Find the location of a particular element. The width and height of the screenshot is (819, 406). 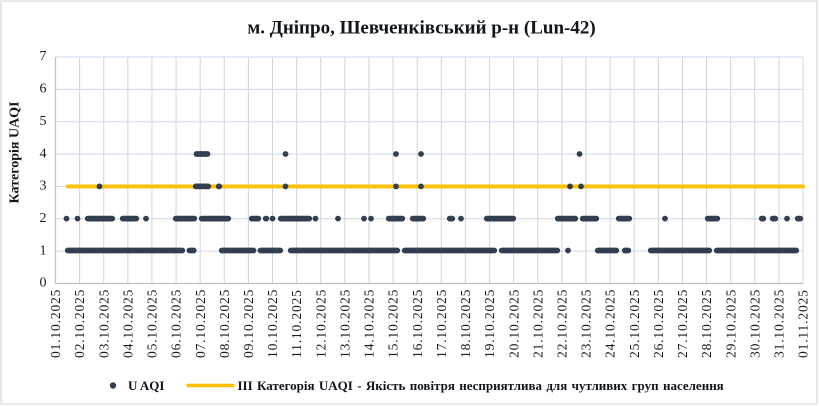

svg-text: 02.10.2025 is located at coordinates (79, 323).